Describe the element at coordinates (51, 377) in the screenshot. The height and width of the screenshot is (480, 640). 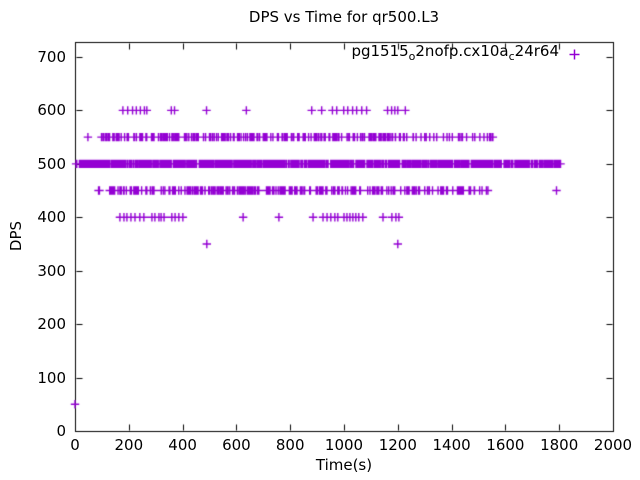
I see `y-tick-label: 100` at that location.